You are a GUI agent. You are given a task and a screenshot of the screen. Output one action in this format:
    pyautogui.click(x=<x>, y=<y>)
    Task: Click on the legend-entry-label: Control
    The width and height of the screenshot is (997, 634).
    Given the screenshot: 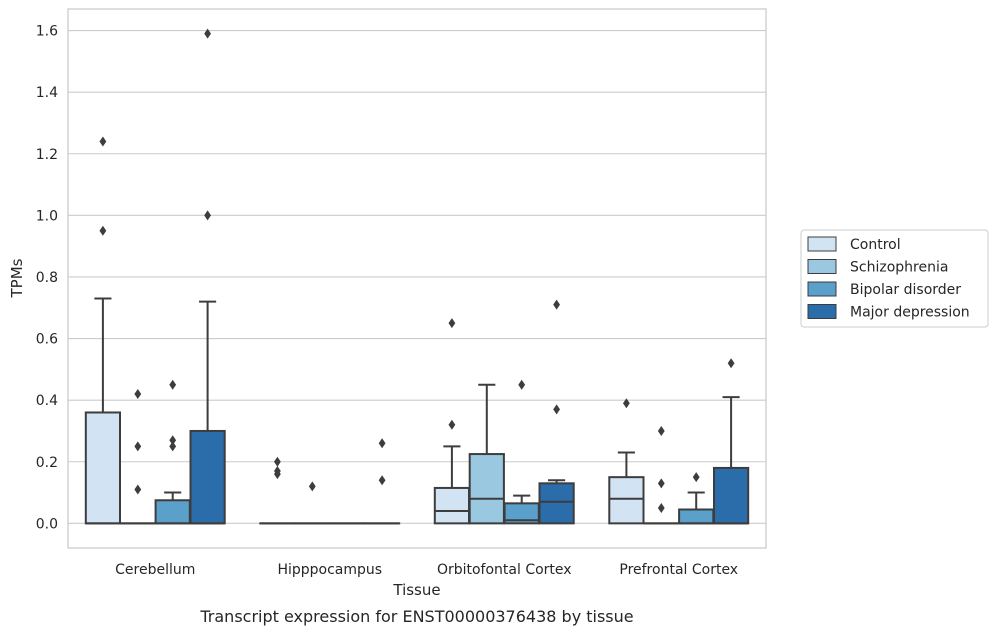 What is the action you would take?
    pyautogui.click(x=875, y=245)
    